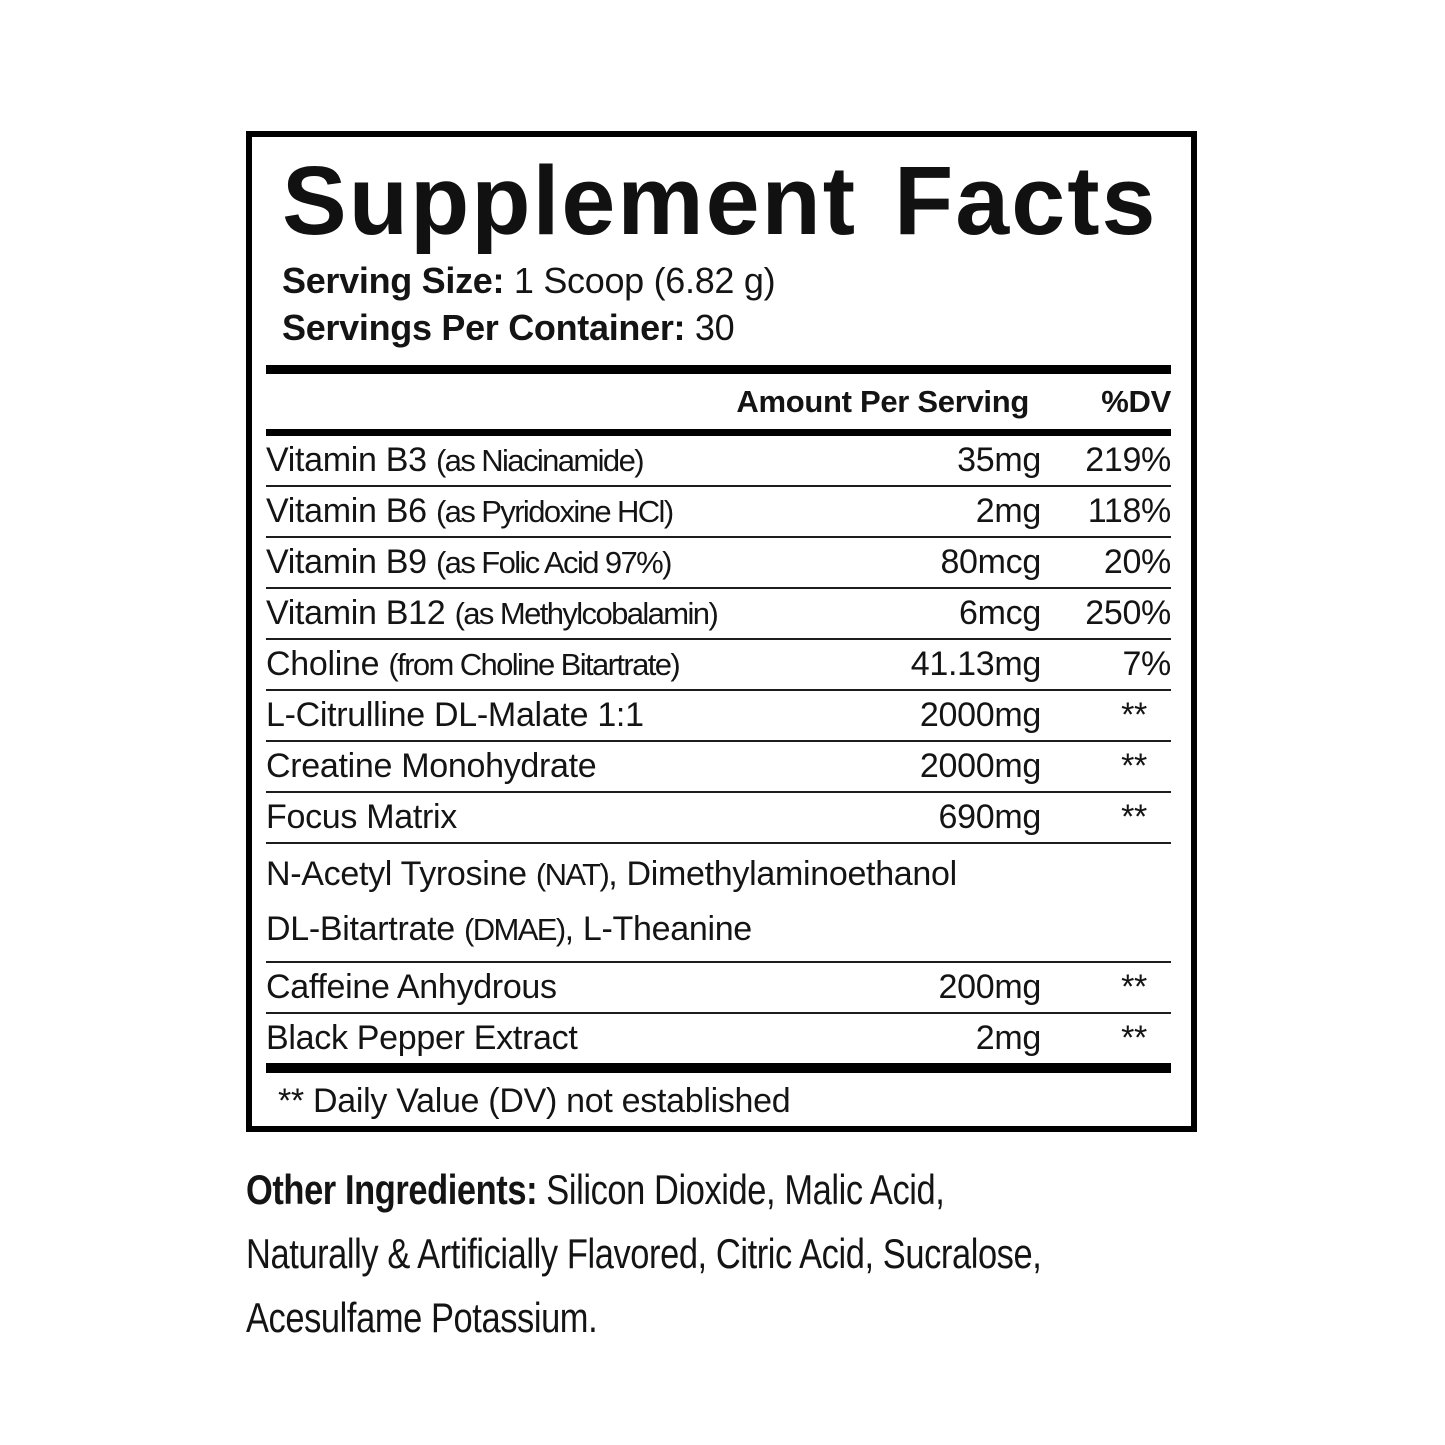  What do you see at coordinates (1137, 562) in the screenshot?
I see `ingredient-dv: 20%` at bounding box center [1137, 562].